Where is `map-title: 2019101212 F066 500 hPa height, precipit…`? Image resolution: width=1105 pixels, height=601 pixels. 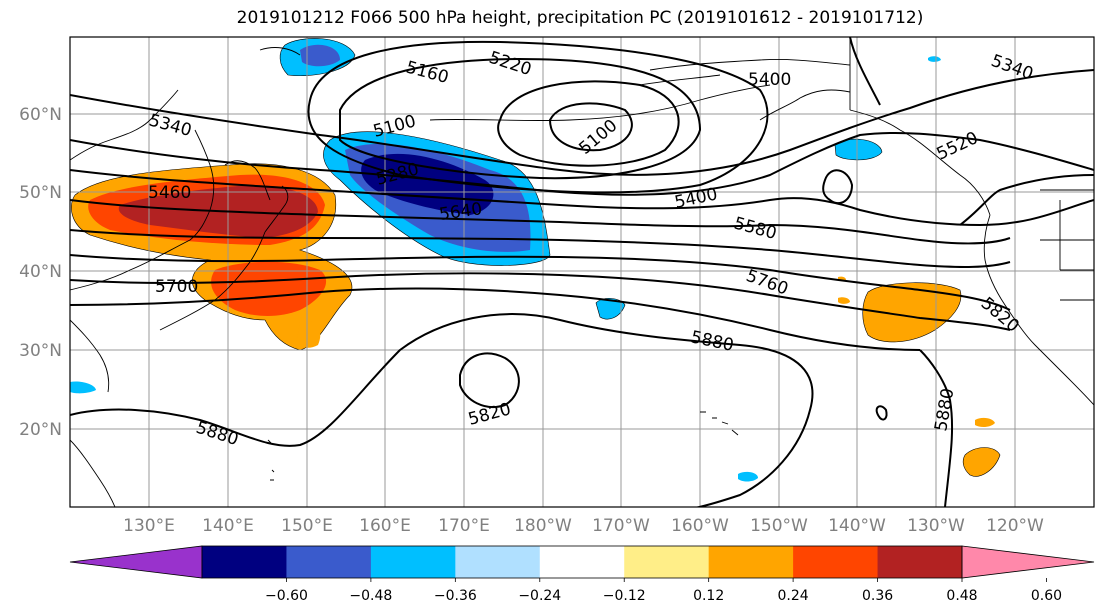
map-title: 2019101212 F066 500 hPa height, precipit… is located at coordinates (580, 18).